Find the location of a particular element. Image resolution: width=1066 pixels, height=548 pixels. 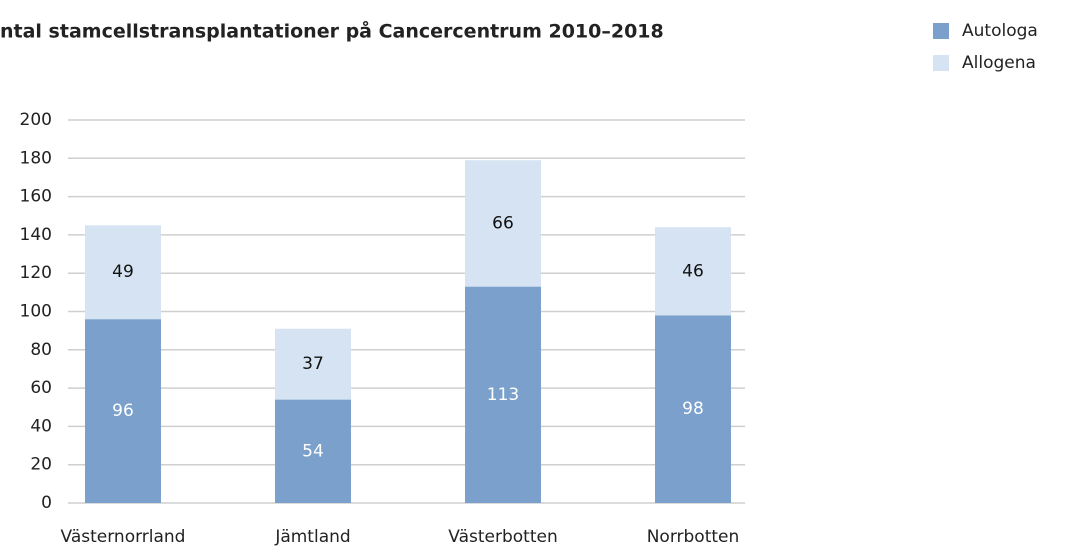

y-tick-label: 120 is located at coordinates (36, 273).